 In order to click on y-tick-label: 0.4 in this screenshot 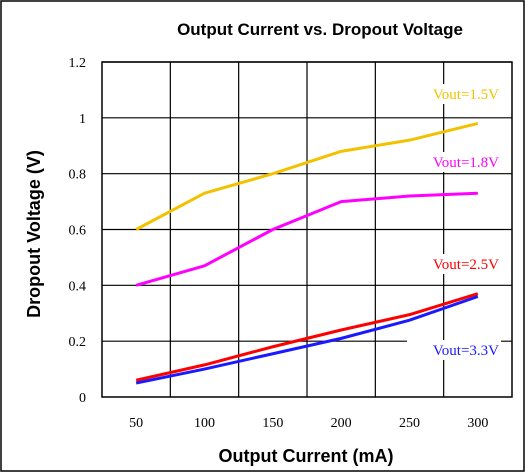, I will do `click(78, 286)`.